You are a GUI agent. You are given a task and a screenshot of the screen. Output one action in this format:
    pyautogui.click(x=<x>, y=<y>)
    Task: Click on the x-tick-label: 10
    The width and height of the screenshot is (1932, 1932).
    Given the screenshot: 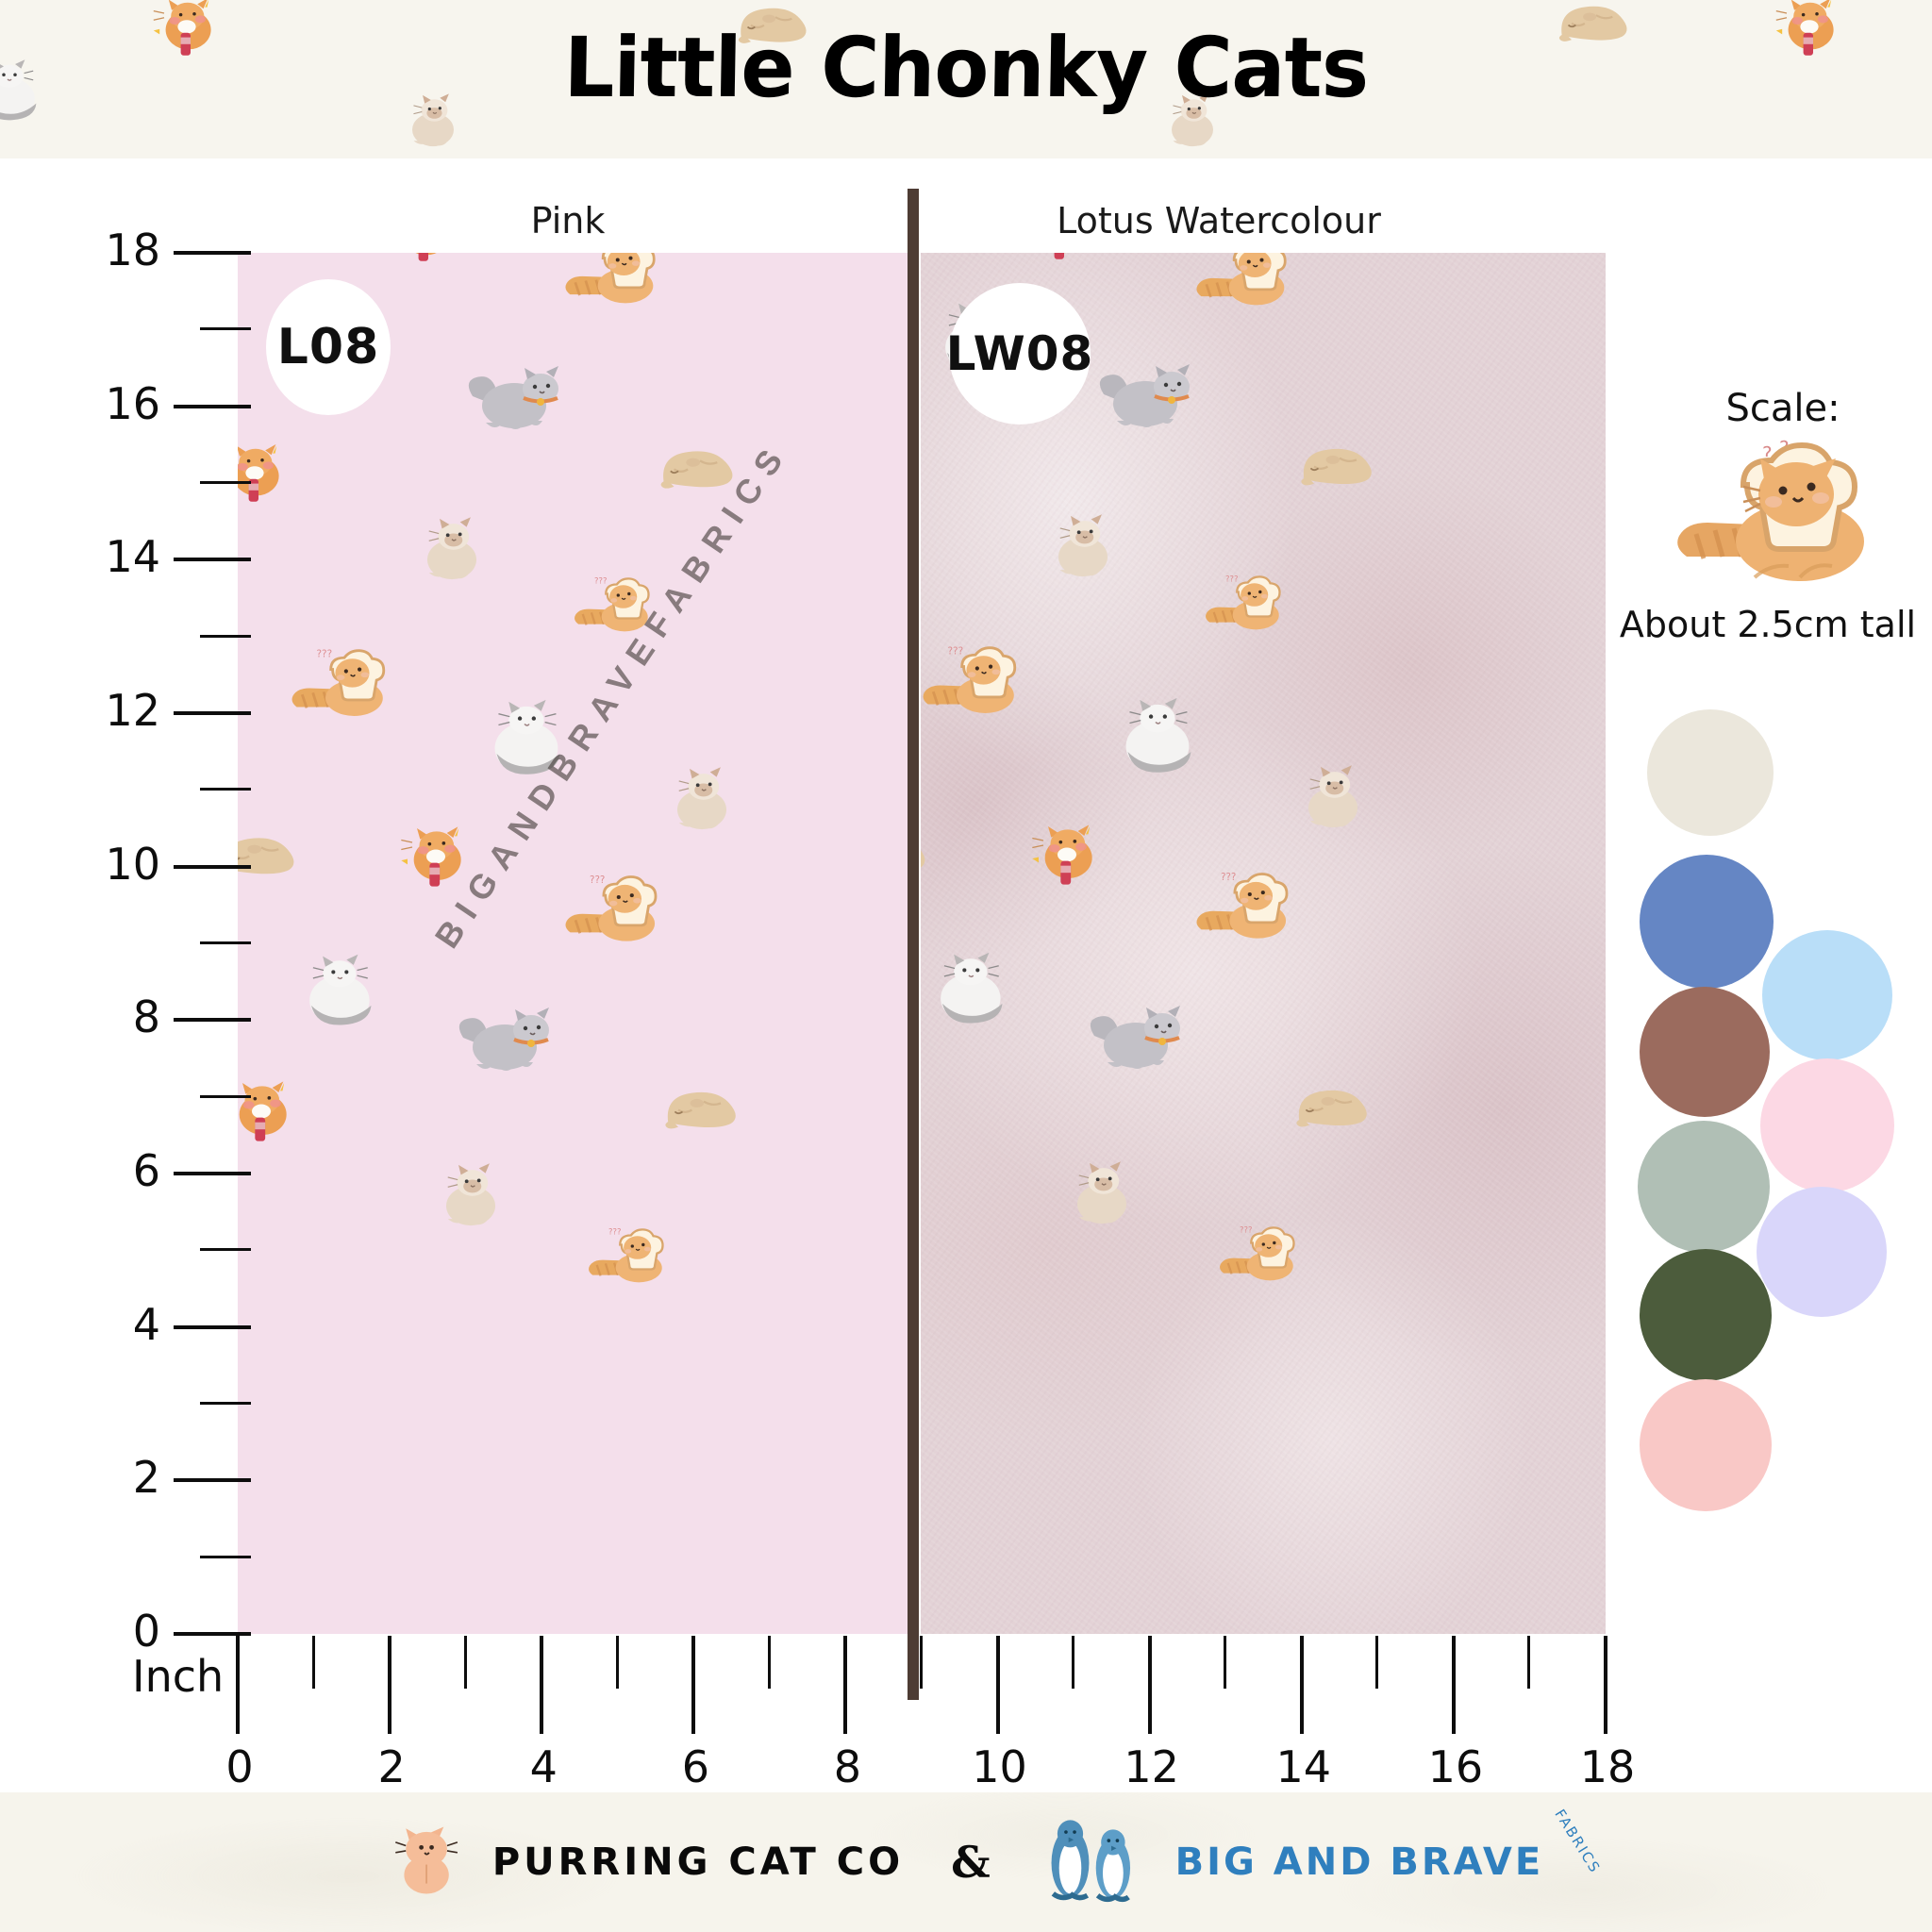 What is the action you would take?
    pyautogui.click(x=999, y=1767)
    